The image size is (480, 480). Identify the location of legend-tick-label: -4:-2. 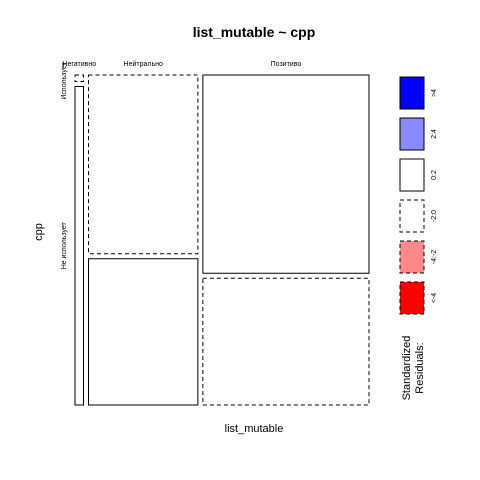
(434, 257).